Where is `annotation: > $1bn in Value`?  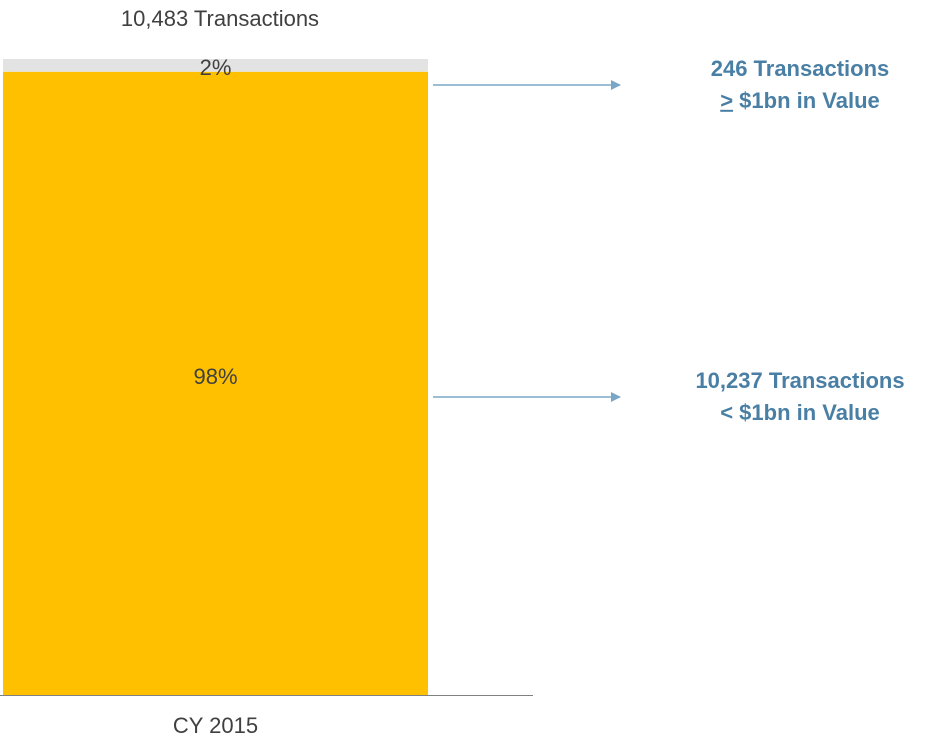 annotation: > $1bn in Value is located at coordinates (800, 100).